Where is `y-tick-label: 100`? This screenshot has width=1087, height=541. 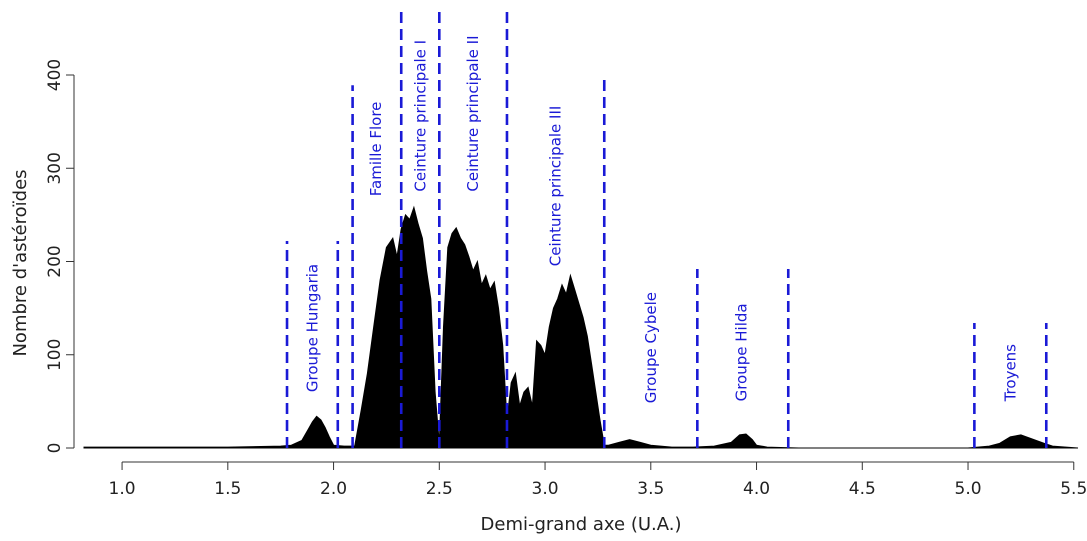 y-tick-label: 100 is located at coordinates (55, 355).